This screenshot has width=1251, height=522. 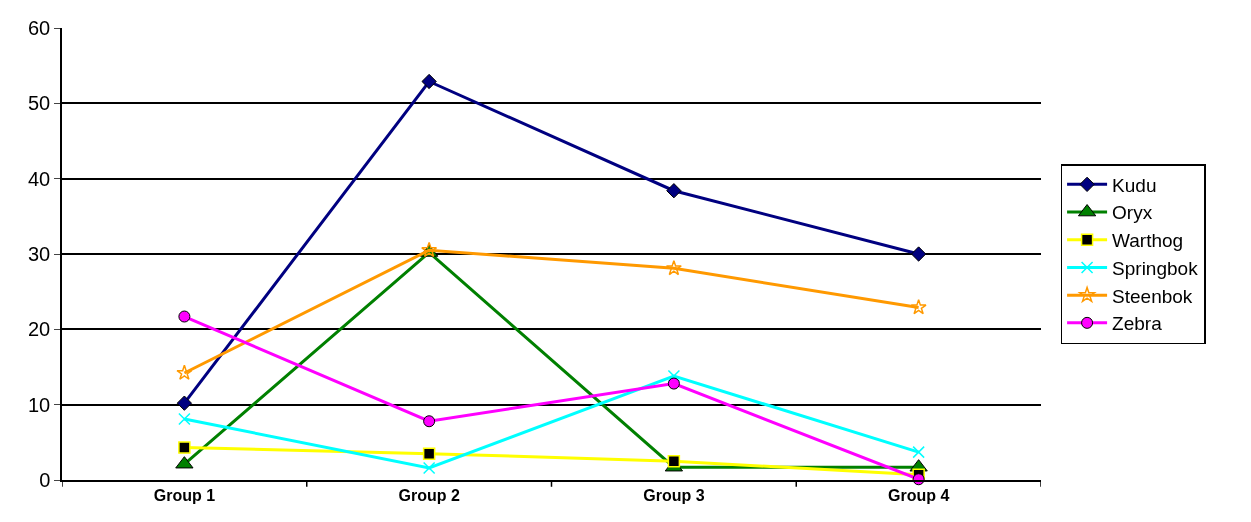 I want to click on legend-label: Zebra, so click(x=1137, y=324).